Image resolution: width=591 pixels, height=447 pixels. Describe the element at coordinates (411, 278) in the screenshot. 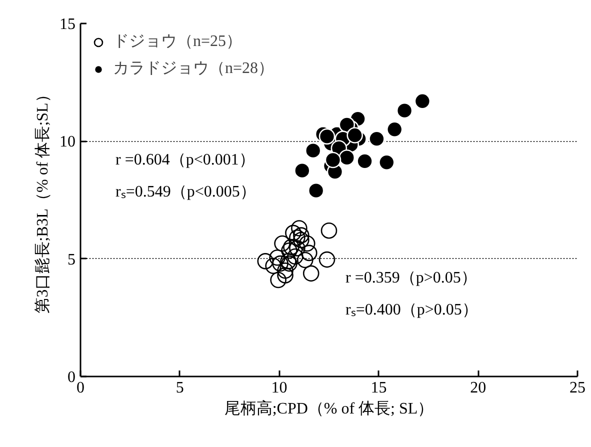

I see `annotation: r =0.359（p>0.05）` at that location.